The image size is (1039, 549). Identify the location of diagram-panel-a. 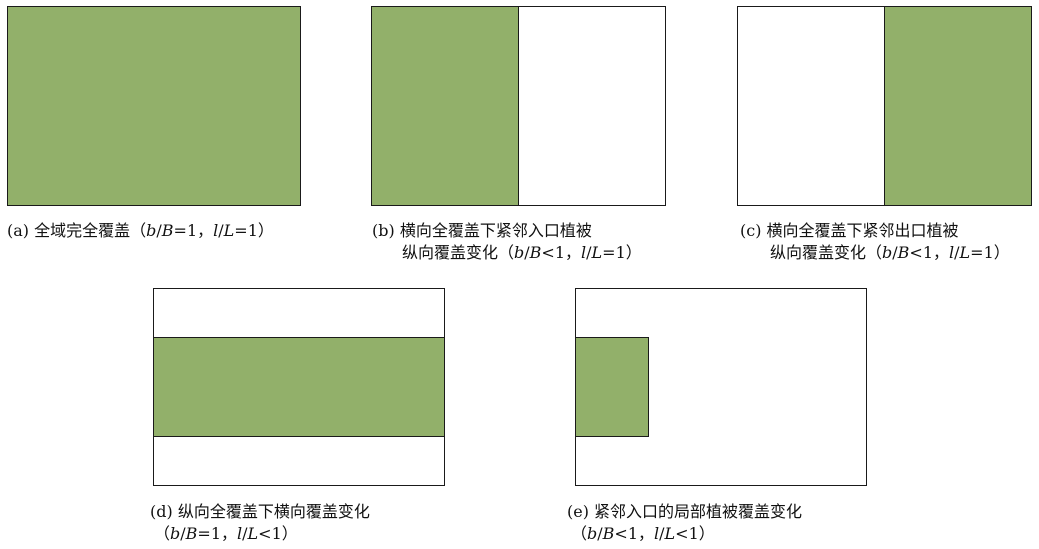
(153, 105).